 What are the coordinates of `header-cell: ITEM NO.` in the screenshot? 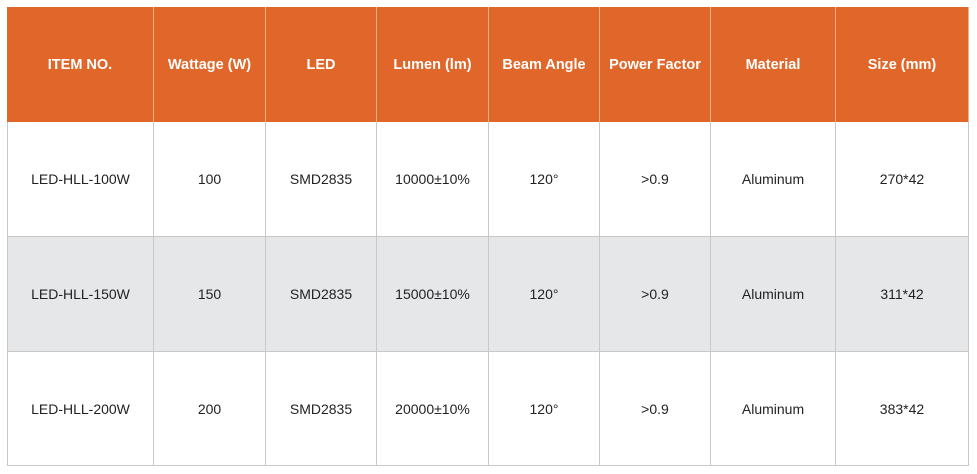 It's located at (80, 64).